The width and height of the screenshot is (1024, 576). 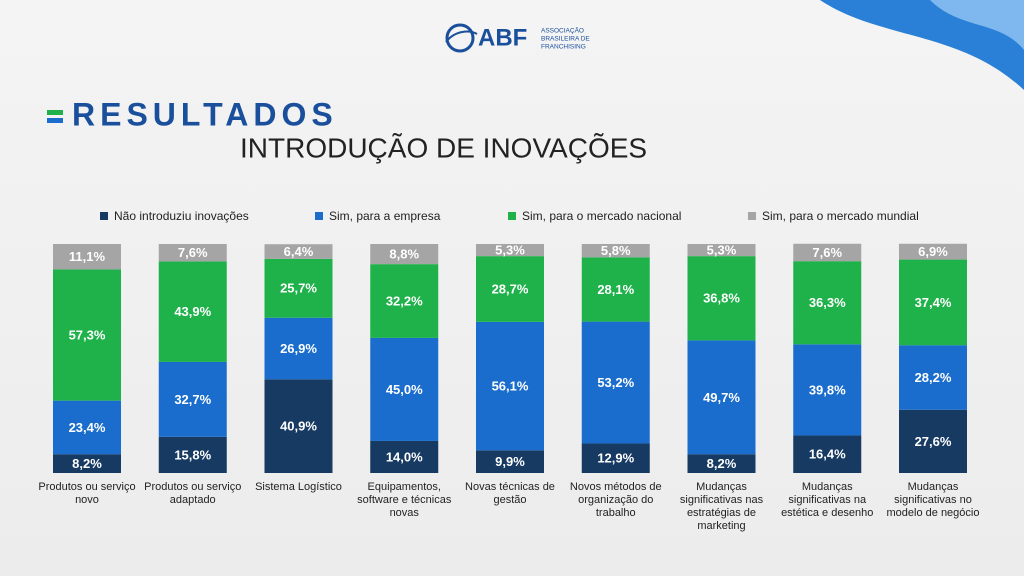 I want to click on x-tick-label: Produtos ou serviço adaptado, so click(x=193, y=493).